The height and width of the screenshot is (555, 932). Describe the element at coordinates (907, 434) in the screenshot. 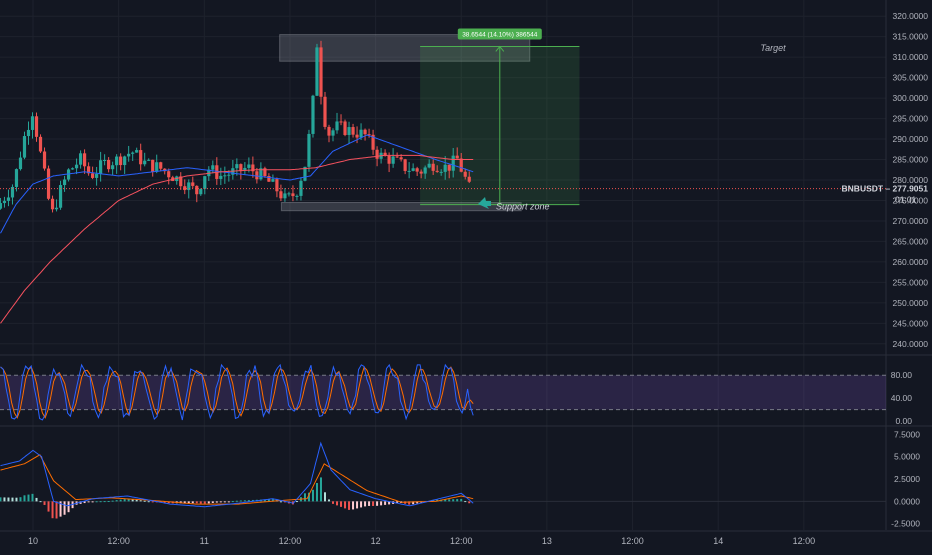

I see `macd-tick-label: 7.5000` at that location.